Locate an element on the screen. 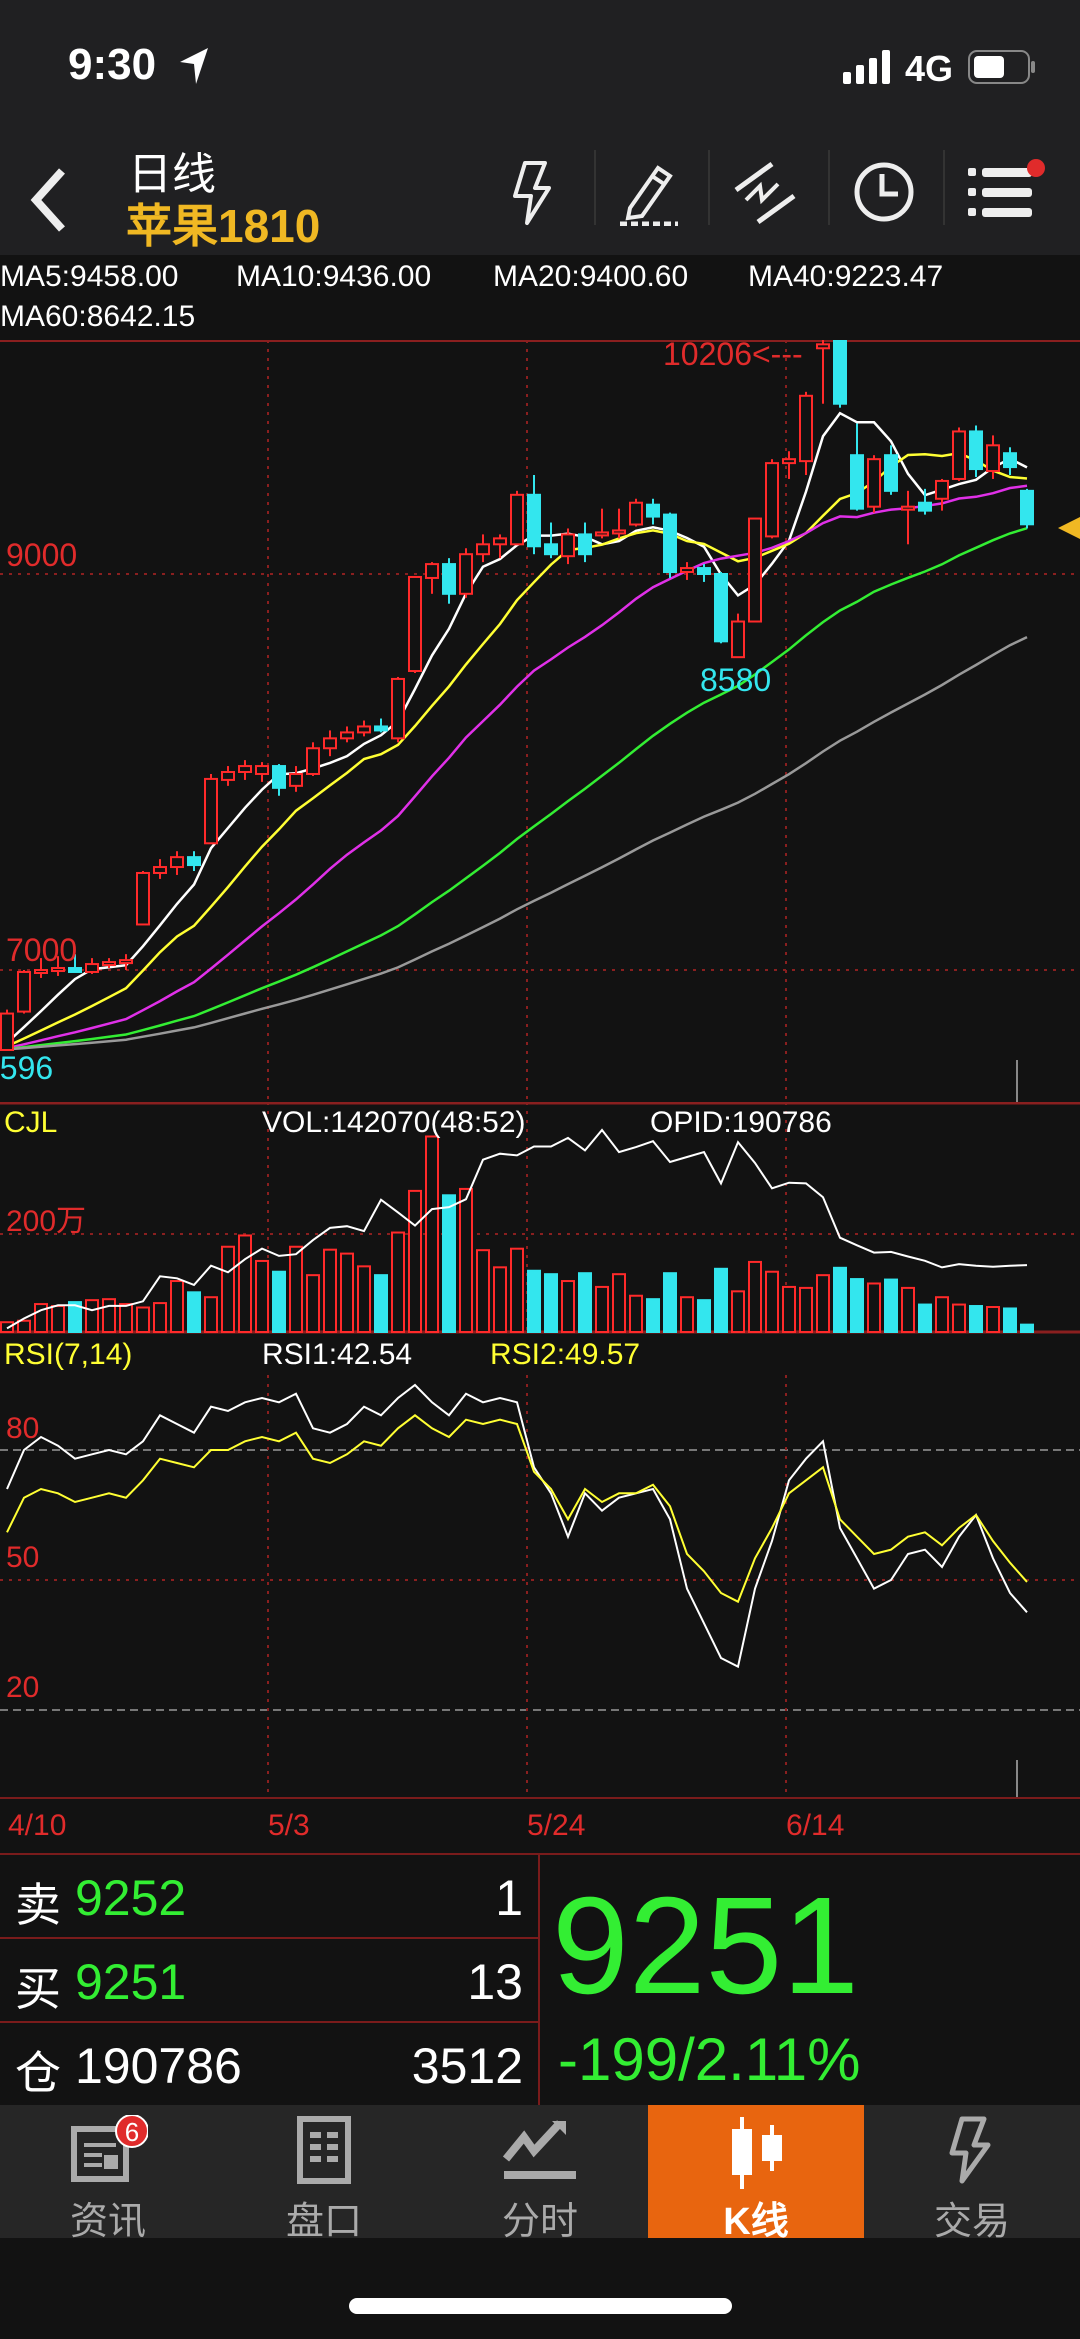 This screenshot has height=2339, width=1080. ask-row: 卖 9252 1 is located at coordinates (270, 1897).